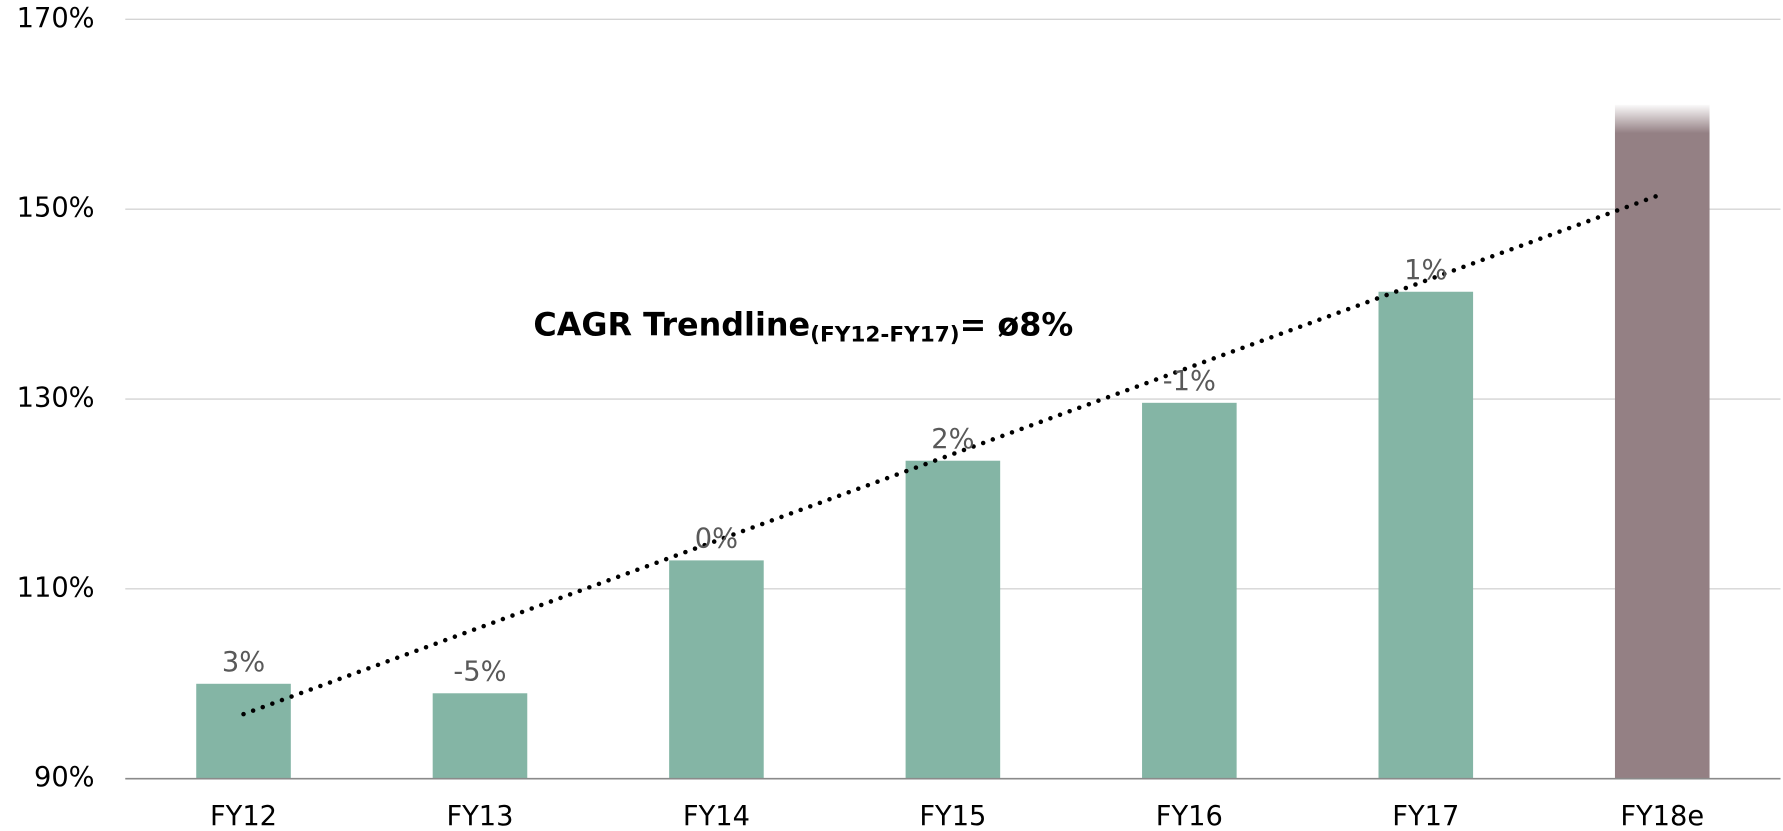  Describe the element at coordinates (1017, 324) in the screenshot. I see `annotation-suffix: = ø8%` at that location.